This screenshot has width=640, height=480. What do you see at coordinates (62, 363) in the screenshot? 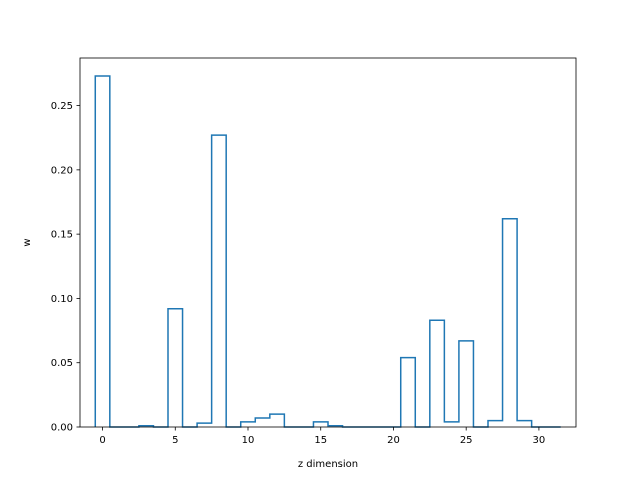
I see `y-tick-label: 0.05` at bounding box center [62, 363].